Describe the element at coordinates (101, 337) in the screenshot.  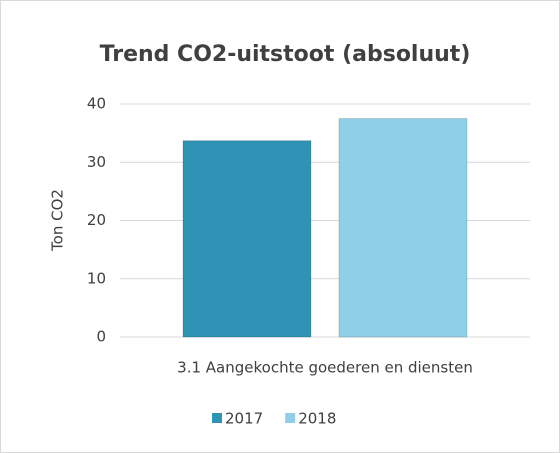
I see `y-tick-label: 0` at that location.